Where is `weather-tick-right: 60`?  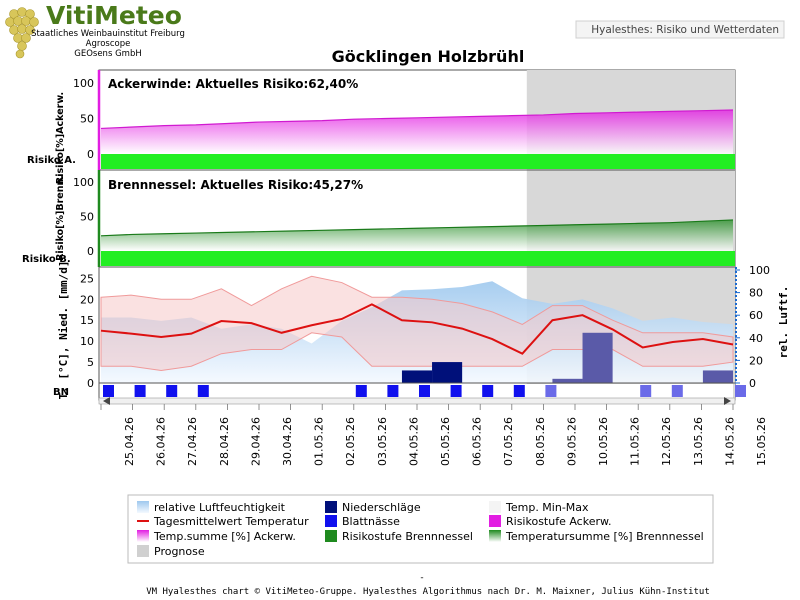
weather-tick-right: 60 is located at coordinates (756, 315).